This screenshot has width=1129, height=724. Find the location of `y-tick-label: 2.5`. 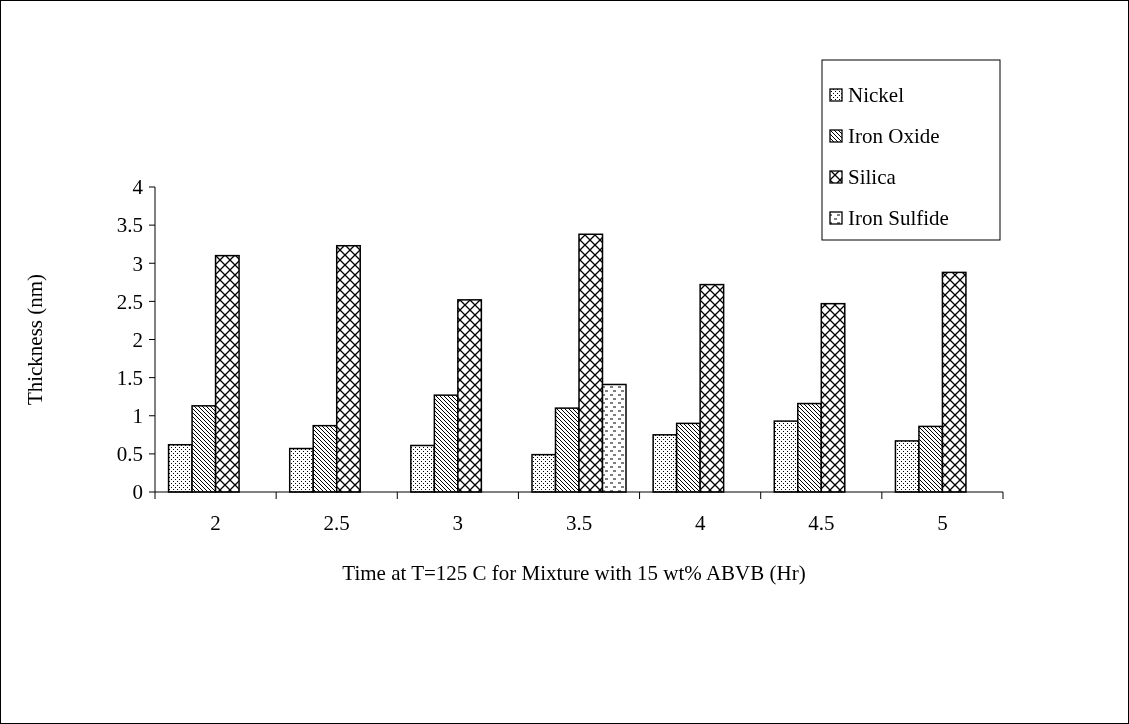

y-tick-label: 2.5 is located at coordinates (129, 301).